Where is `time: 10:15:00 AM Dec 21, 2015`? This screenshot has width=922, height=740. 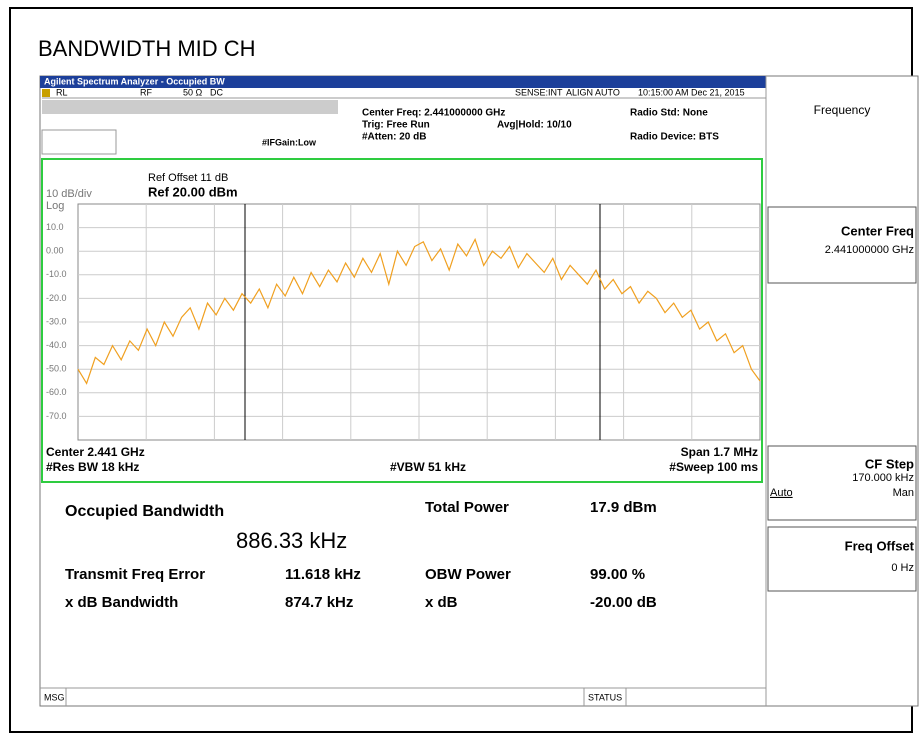 time: 10:15:00 AM Dec 21, 2015 is located at coordinates (691, 92).